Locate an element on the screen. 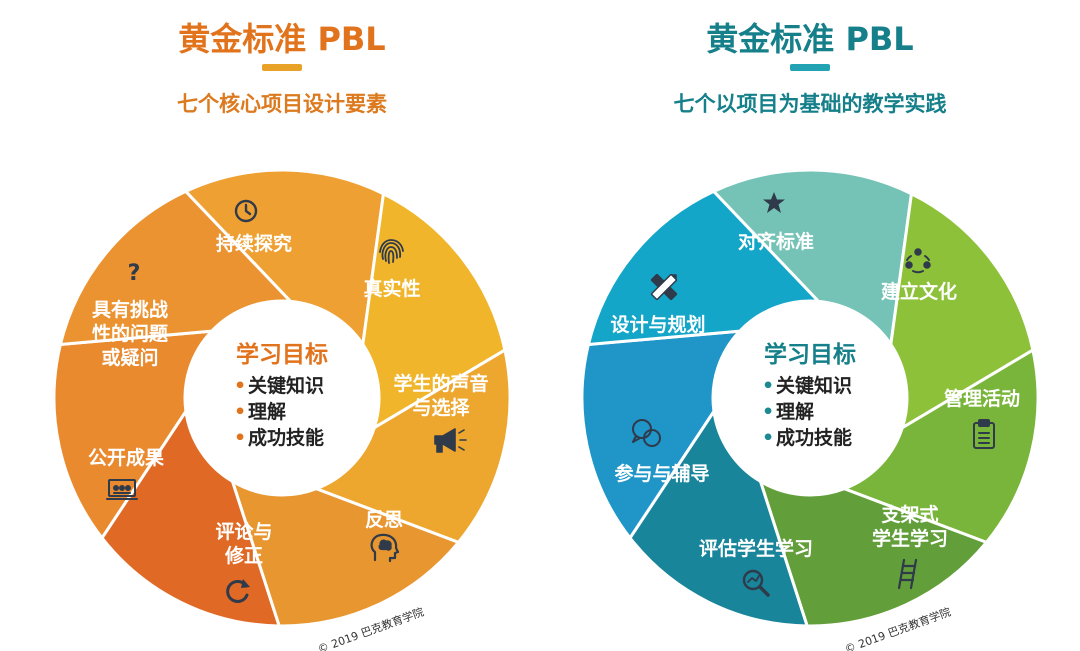 The width and height of the screenshot is (1080, 651). right-segment-label-3: 管理活动 is located at coordinates (982, 398).